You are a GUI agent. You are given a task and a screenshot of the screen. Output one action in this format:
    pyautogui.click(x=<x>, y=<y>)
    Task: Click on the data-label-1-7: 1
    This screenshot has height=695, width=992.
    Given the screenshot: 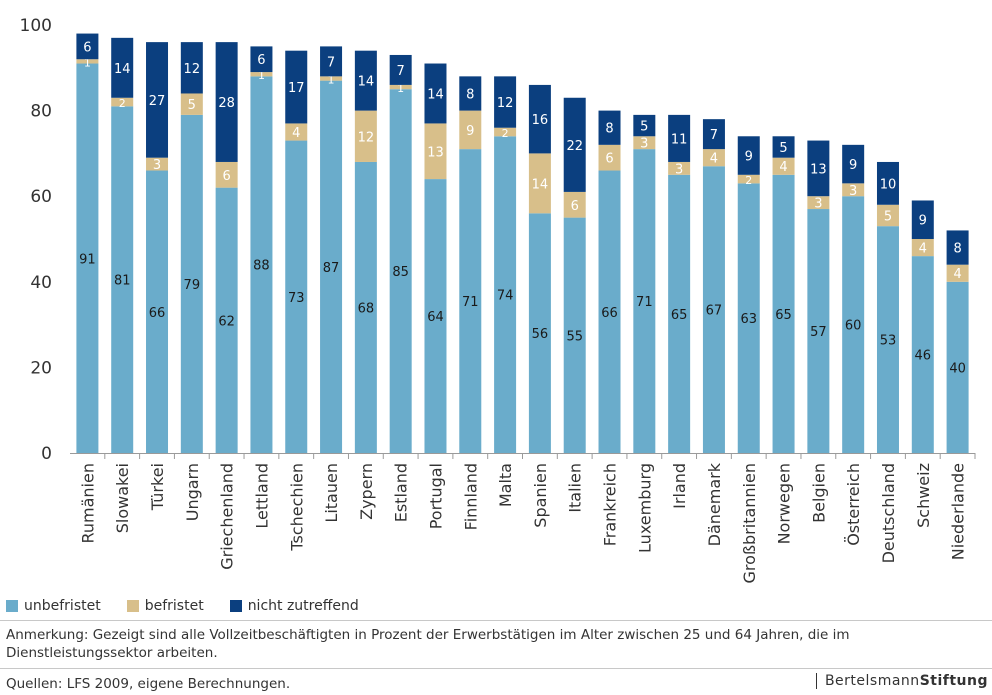 What is the action you would take?
    pyautogui.click(x=331, y=80)
    